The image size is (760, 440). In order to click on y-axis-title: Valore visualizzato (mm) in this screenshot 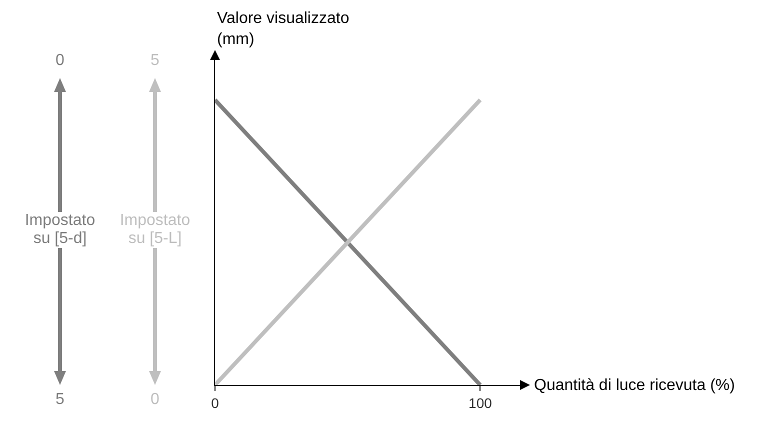, I will do `click(283, 29)`.